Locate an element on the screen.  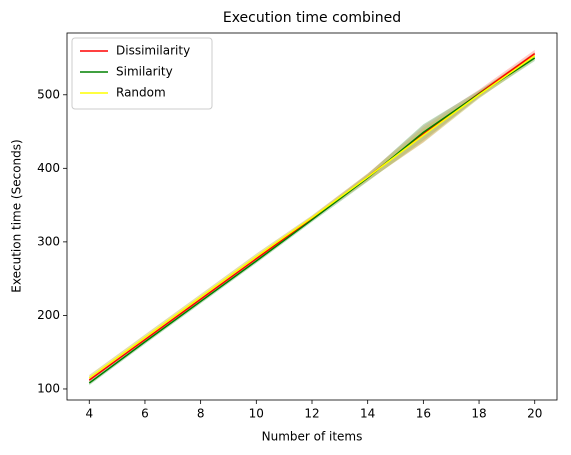
legend-label: Similarity is located at coordinates (144, 72).